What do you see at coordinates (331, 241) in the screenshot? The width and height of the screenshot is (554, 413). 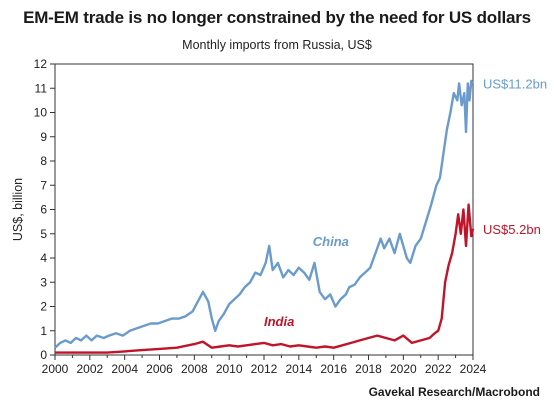 I see `series-annotation-china: China` at bounding box center [331, 241].